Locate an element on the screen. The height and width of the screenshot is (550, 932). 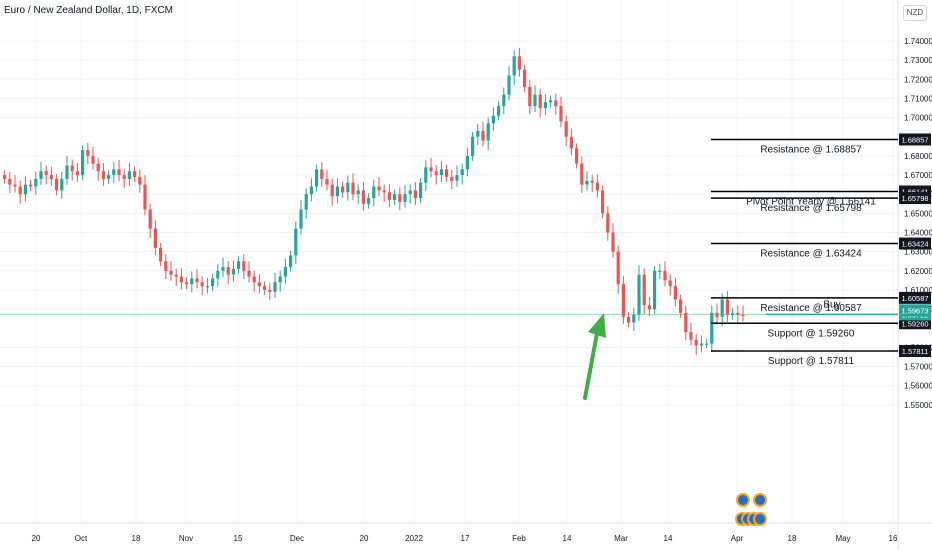
price-tick-label: 1.61000 is located at coordinates (918, 290).